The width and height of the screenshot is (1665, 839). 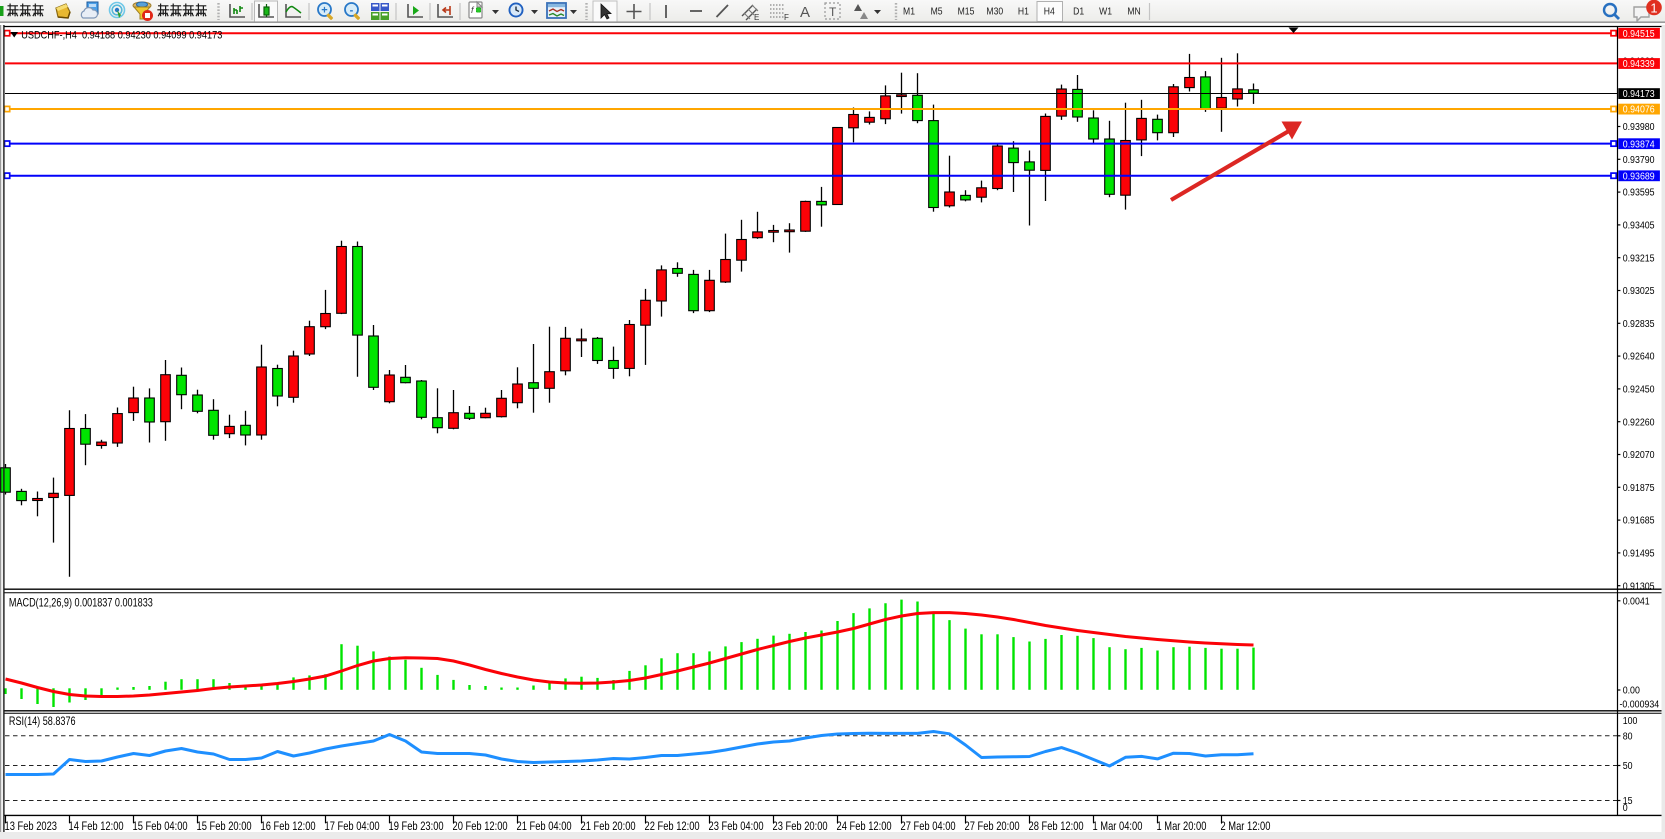 I want to click on svg-text: 0.93874, so click(x=1639, y=145).